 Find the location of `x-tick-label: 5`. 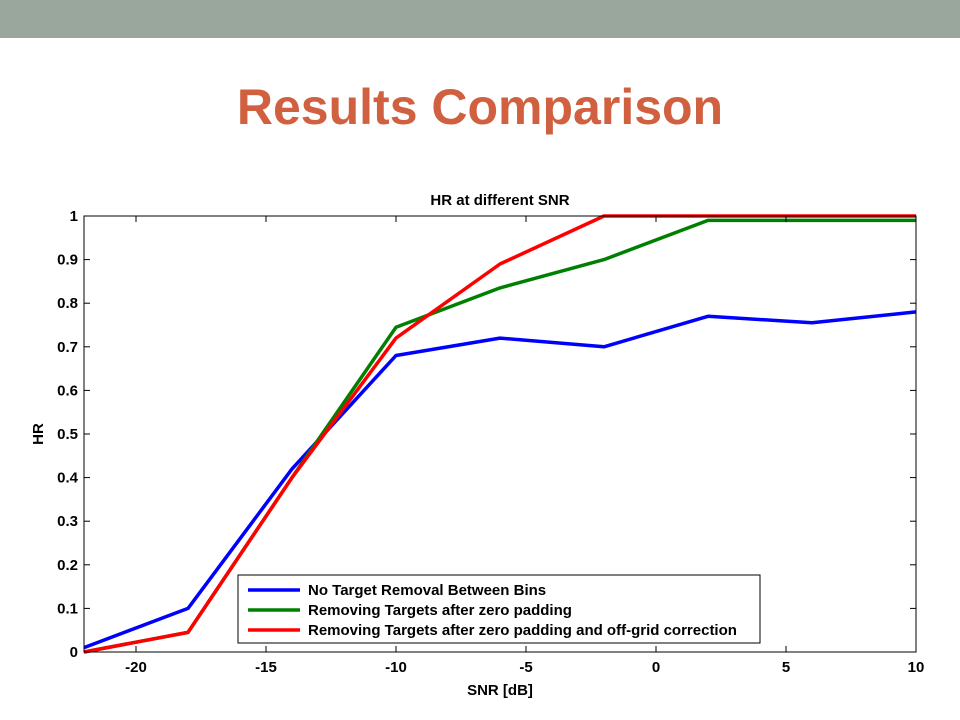

x-tick-label: 5 is located at coordinates (786, 667).